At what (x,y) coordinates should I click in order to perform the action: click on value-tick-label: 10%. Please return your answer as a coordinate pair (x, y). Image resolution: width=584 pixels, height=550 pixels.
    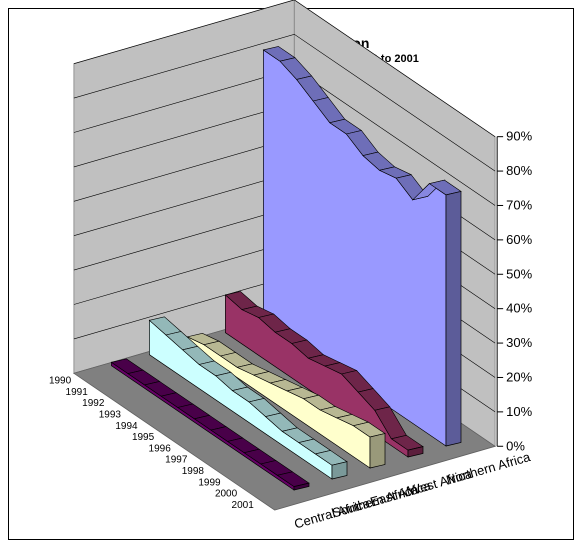
    Looking at the image, I should click on (519, 411).